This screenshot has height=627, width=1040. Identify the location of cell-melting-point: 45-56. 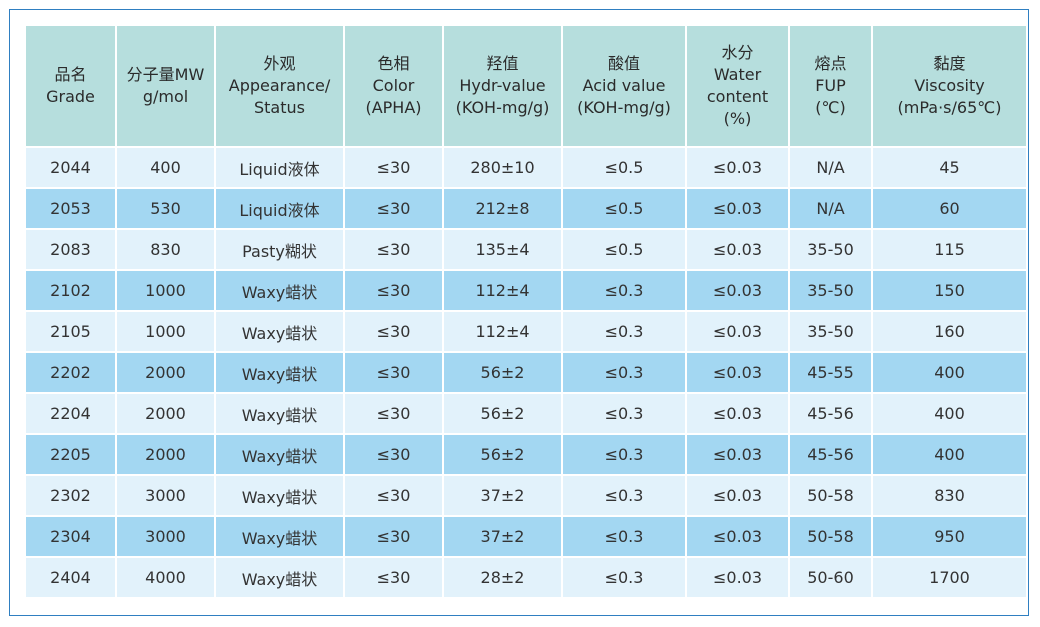
(830, 454).